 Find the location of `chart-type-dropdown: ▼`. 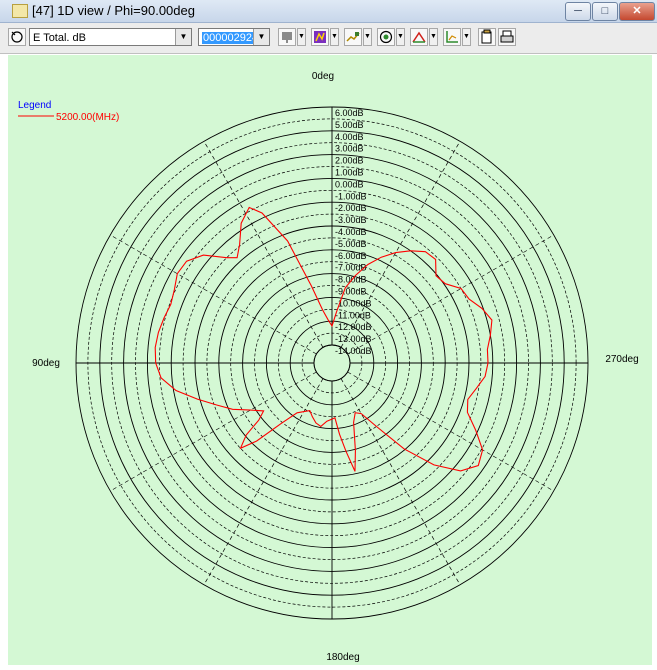

chart-type-dropdown: ▼ is located at coordinates (334, 37).